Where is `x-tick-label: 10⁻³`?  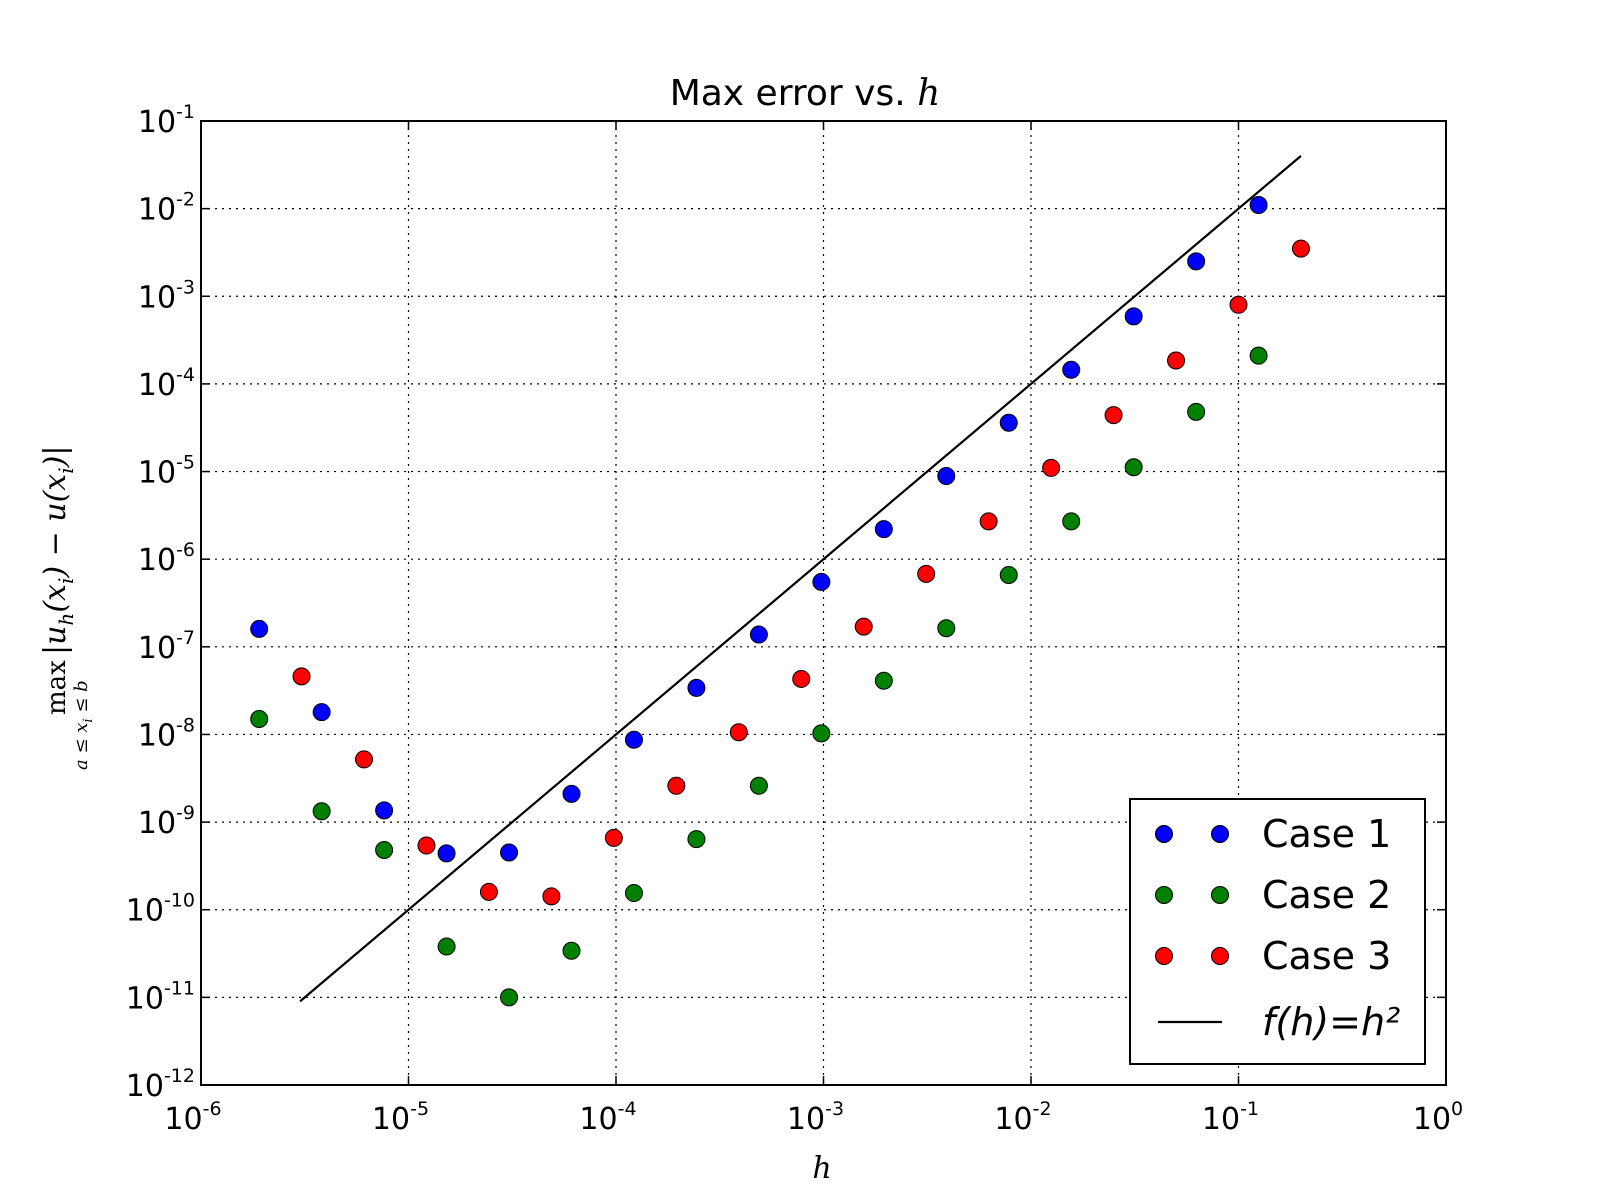 x-tick-label: 10⁻³ is located at coordinates (815, 1117).